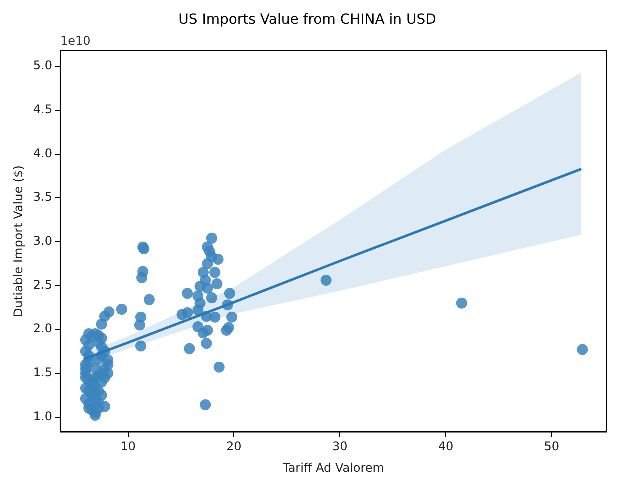  What do you see at coordinates (128, 447) in the screenshot?
I see `x-tick-label: 10` at bounding box center [128, 447].